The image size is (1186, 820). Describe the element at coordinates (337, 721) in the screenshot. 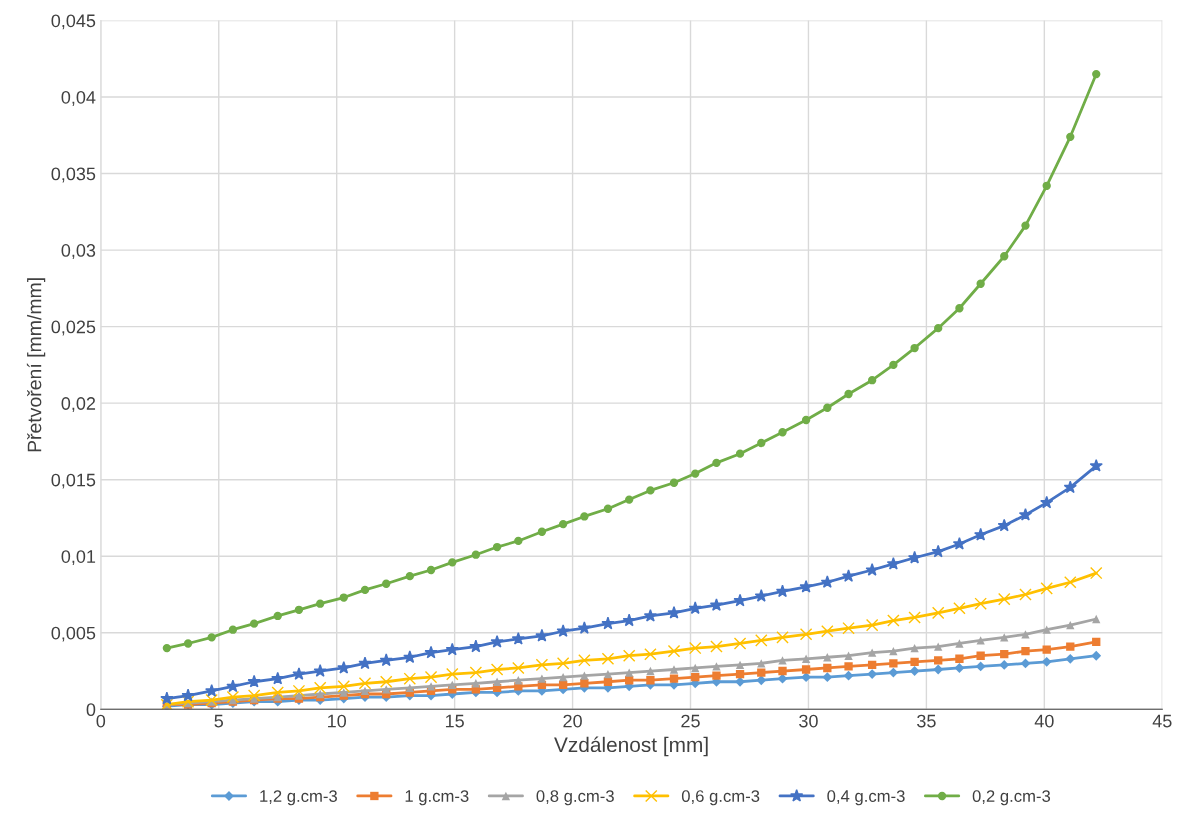

I see `x-tick-label: 10` at that location.